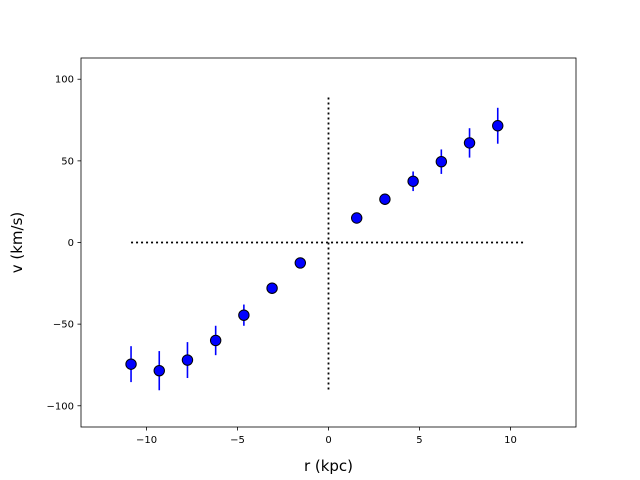  What do you see at coordinates (328, 440) in the screenshot?
I see `x-tick-label: 0` at bounding box center [328, 440].